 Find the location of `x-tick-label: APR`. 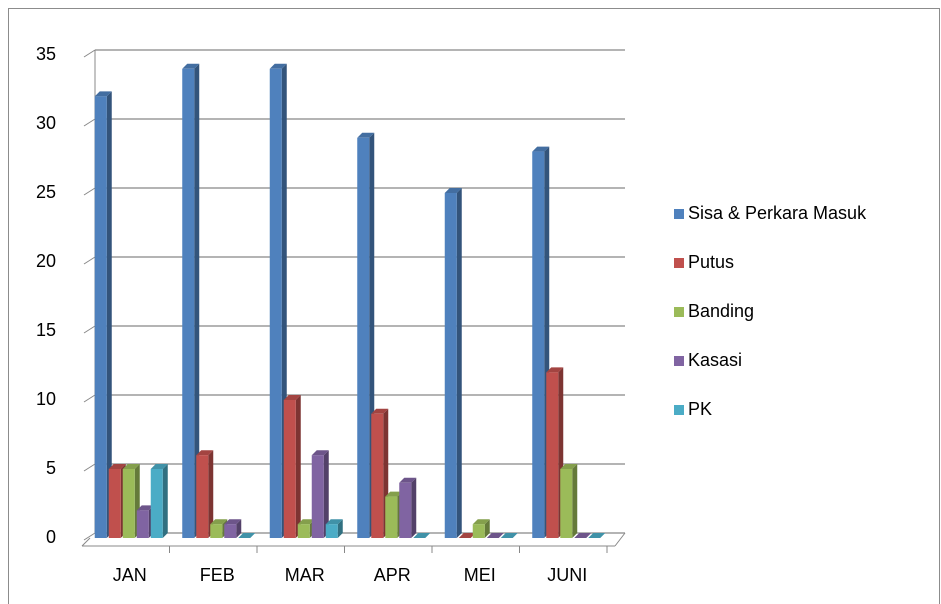

x-tick-label: APR is located at coordinates (392, 575).